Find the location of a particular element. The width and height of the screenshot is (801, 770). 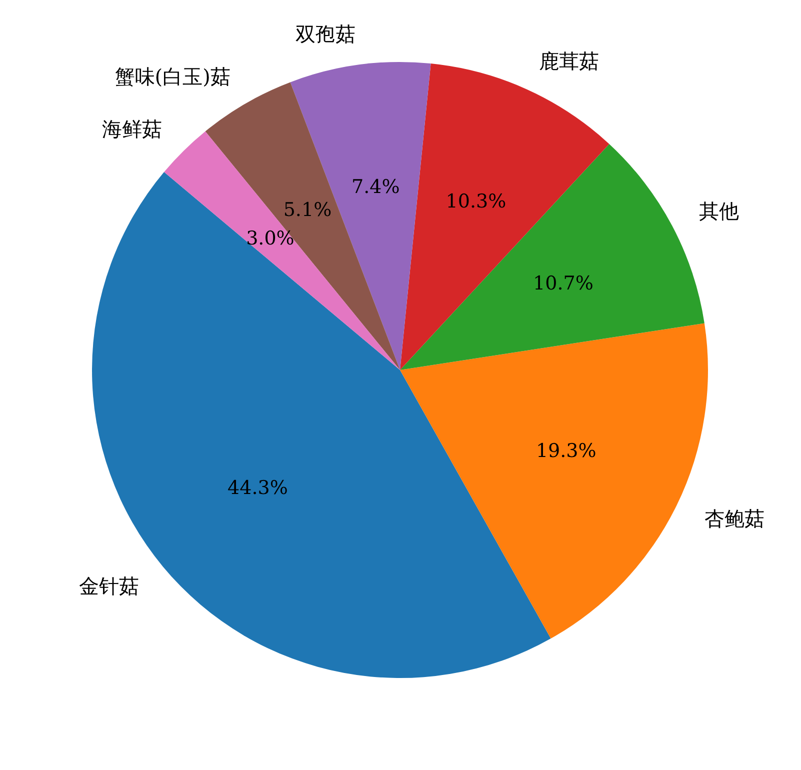

data-label: 19.3% is located at coordinates (566, 451).